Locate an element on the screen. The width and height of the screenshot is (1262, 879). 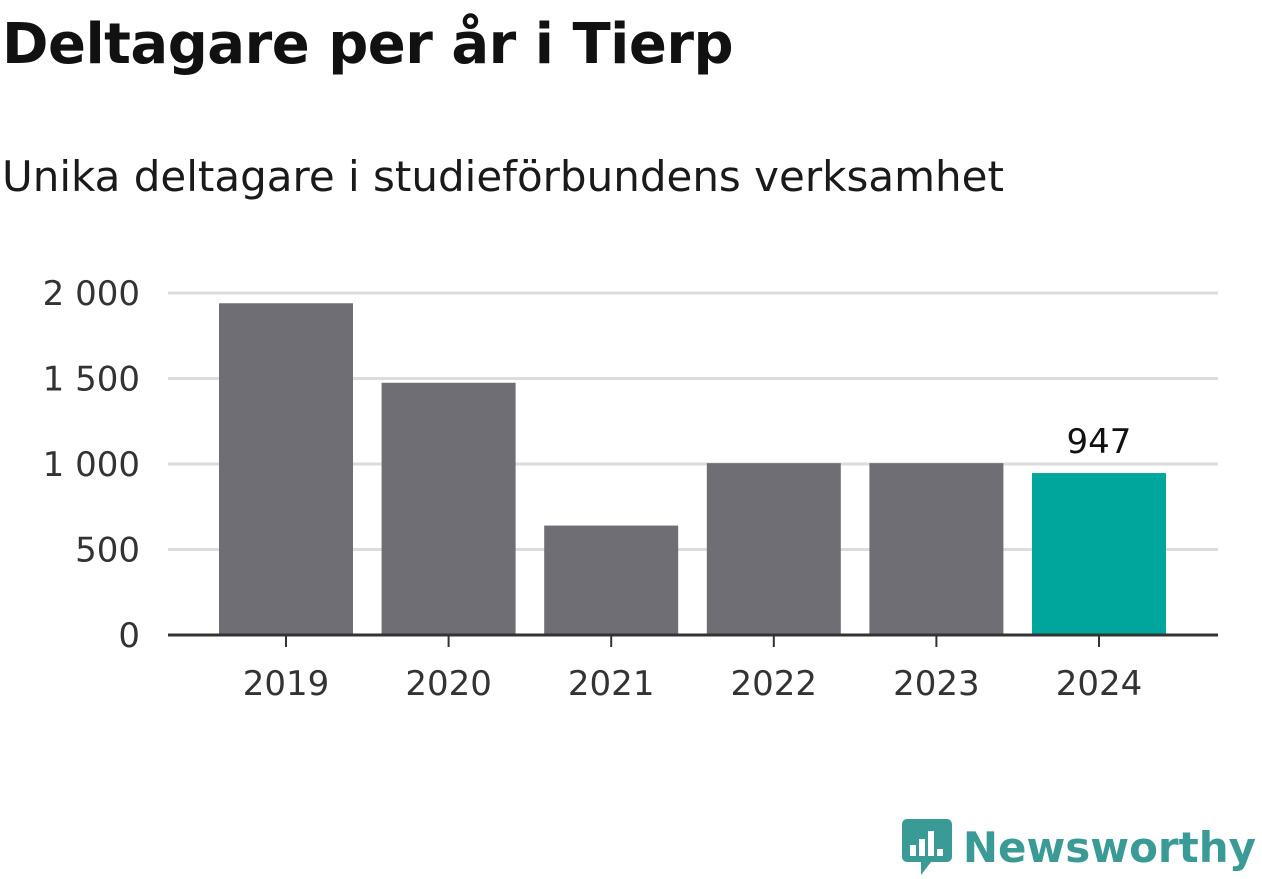
x-tick-label: 2020 is located at coordinates (448, 684).